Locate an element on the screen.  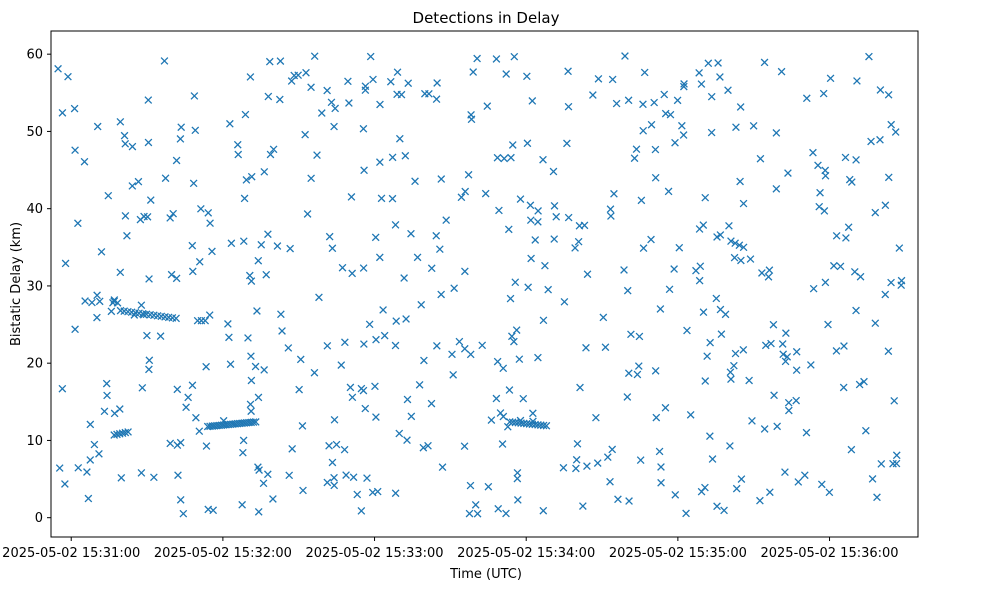
y-tick-label: 20 is located at coordinates (34, 364).